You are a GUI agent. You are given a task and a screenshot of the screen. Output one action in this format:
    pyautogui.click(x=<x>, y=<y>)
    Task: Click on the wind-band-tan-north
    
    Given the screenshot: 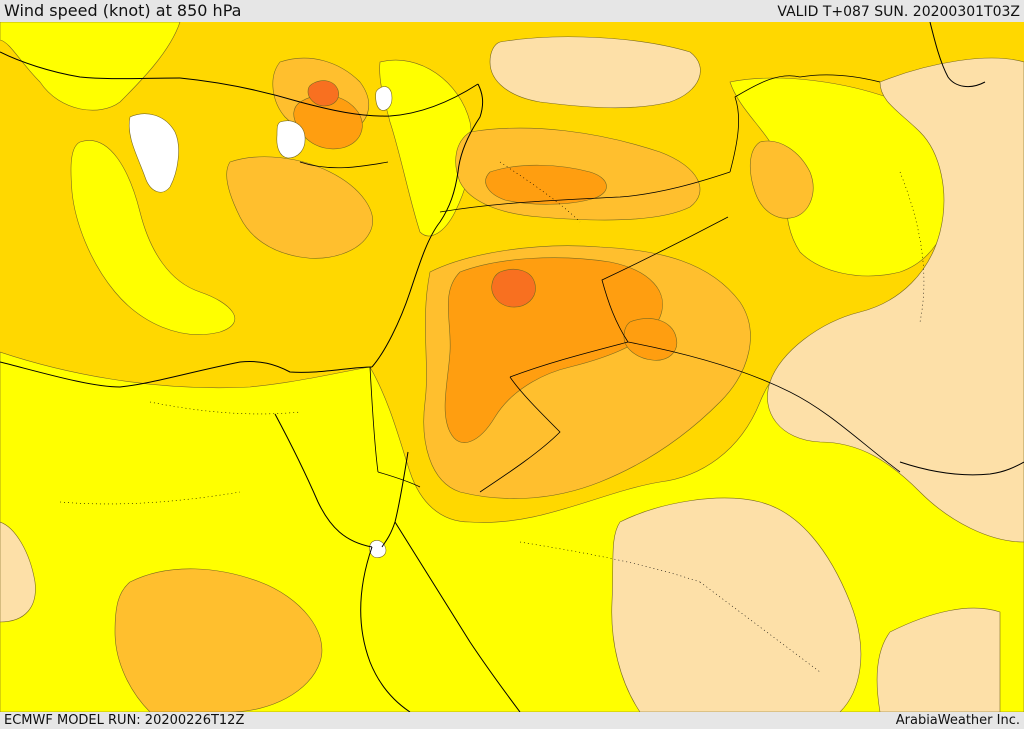 What is the action you would take?
    pyautogui.click(x=595, y=72)
    